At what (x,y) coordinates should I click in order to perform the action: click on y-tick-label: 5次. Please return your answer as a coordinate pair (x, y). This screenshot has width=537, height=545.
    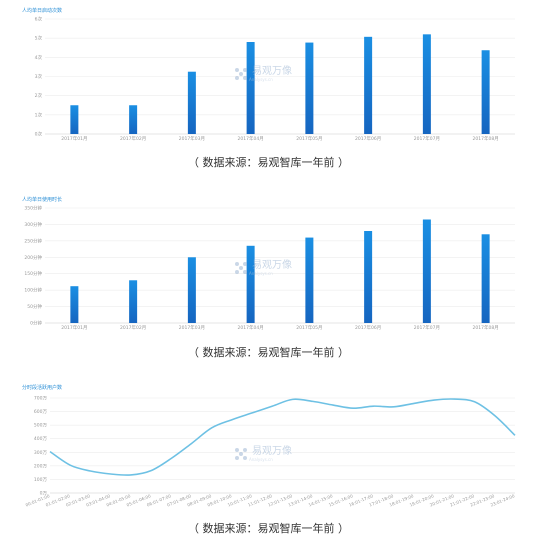
    Looking at the image, I should click on (39, 38).